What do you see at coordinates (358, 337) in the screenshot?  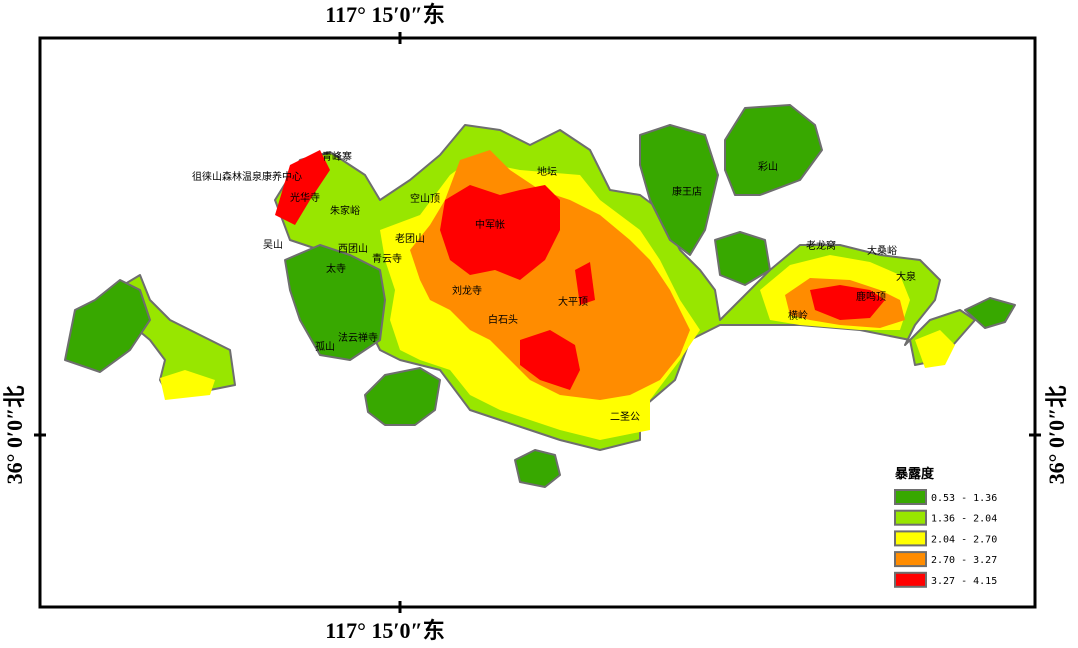 I see `place-label: 法云禅寺` at bounding box center [358, 337].